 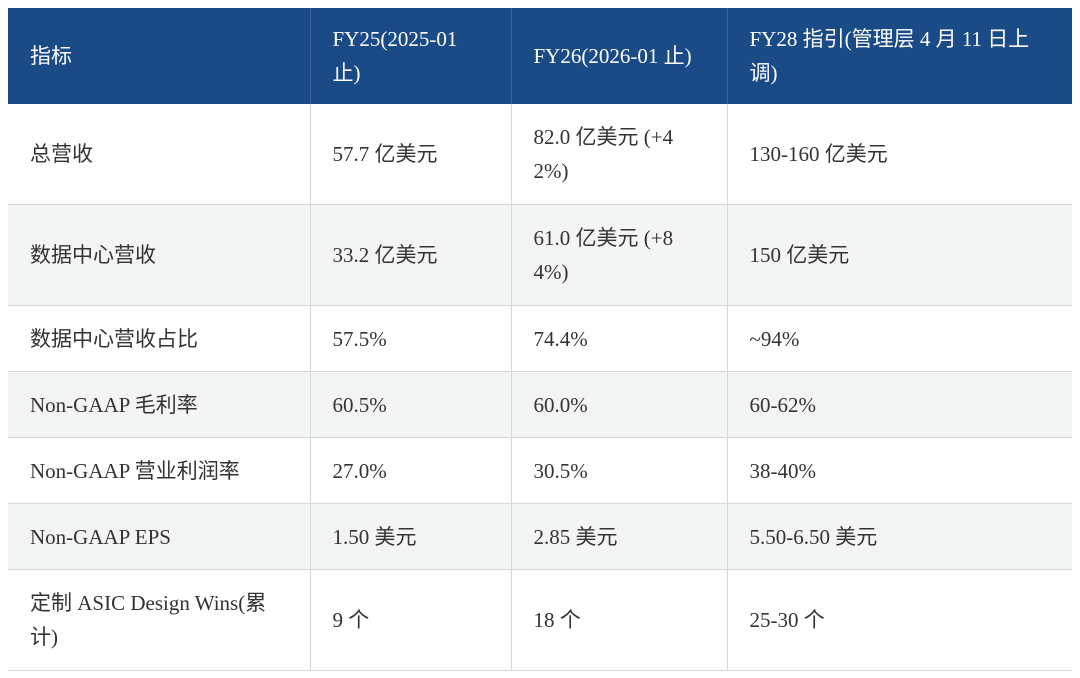 What do you see at coordinates (899, 154) in the screenshot?
I see `cell-fy28: 130-160 亿美元` at bounding box center [899, 154].